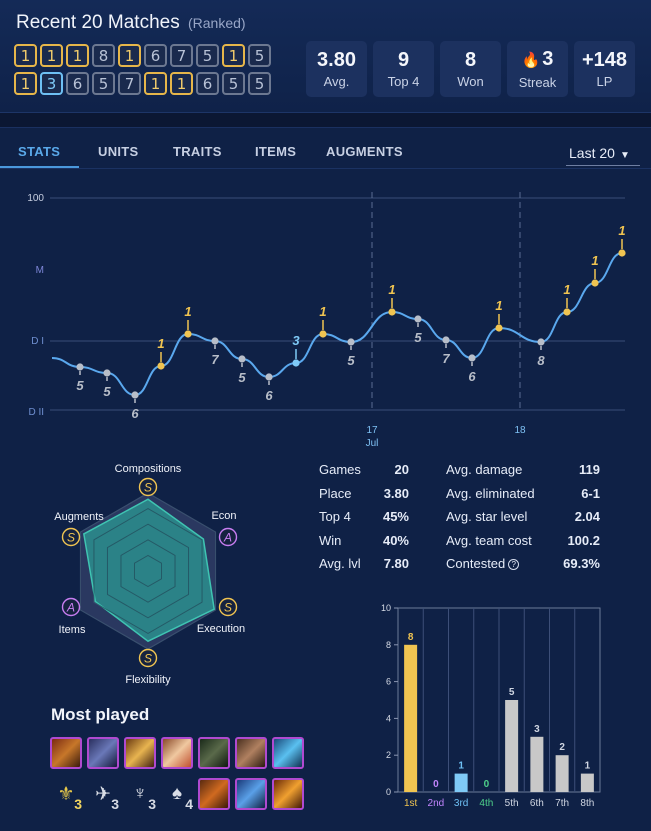 This screenshot has width=651, height=831. What do you see at coordinates (446, 358) in the screenshot?
I see `placement-label: 7` at bounding box center [446, 358].